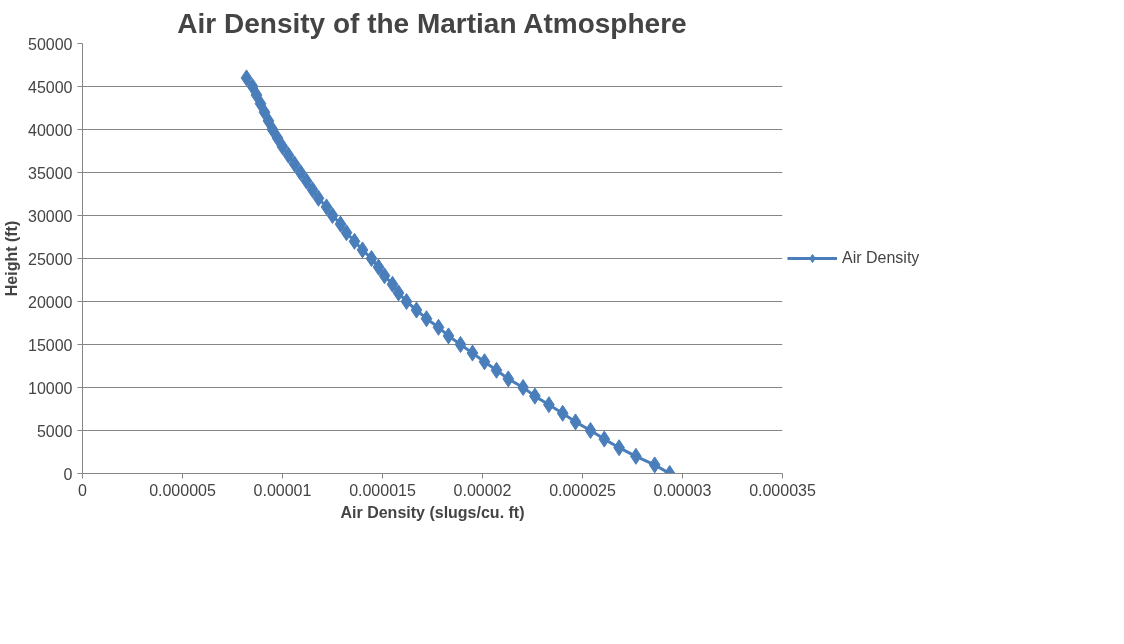 Image resolution: width=1124 pixels, height=644 pixels. What do you see at coordinates (482, 490) in the screenshot?
I see `x-tick-label: 0.00002` at bounding box center [482, 490].